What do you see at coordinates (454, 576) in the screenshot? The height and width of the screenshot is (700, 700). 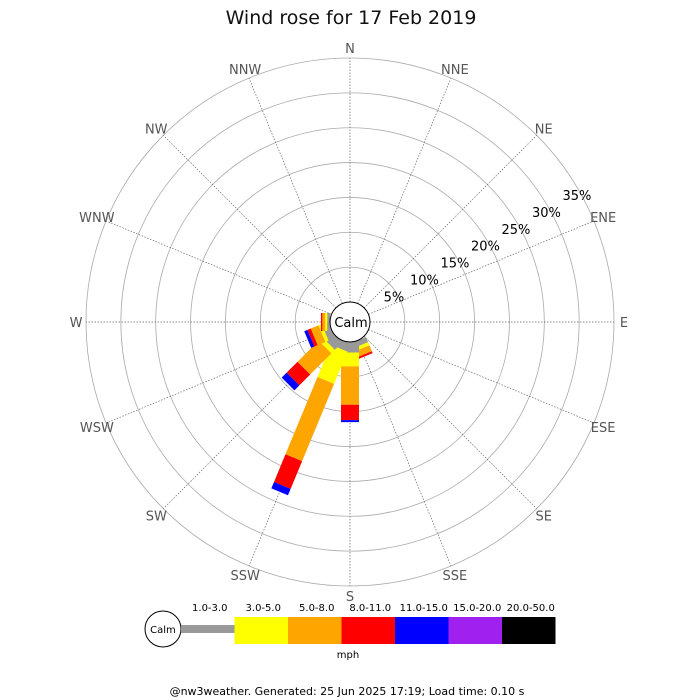 I see `direction-label: SSE` at bounding box center [454, 576].